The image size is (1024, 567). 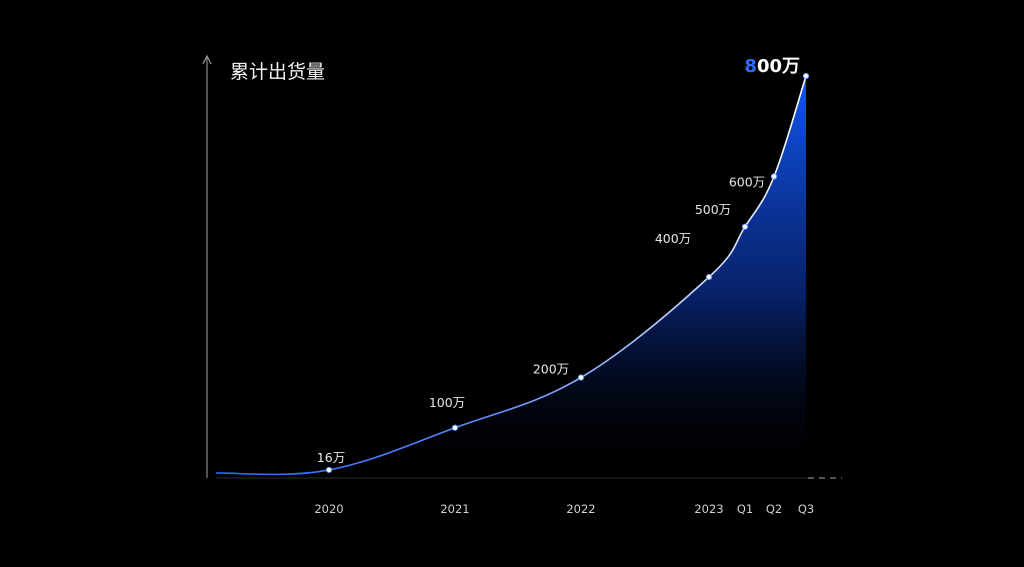 I want to click on final-value-rest: 00万, so click(x=778, y=66).